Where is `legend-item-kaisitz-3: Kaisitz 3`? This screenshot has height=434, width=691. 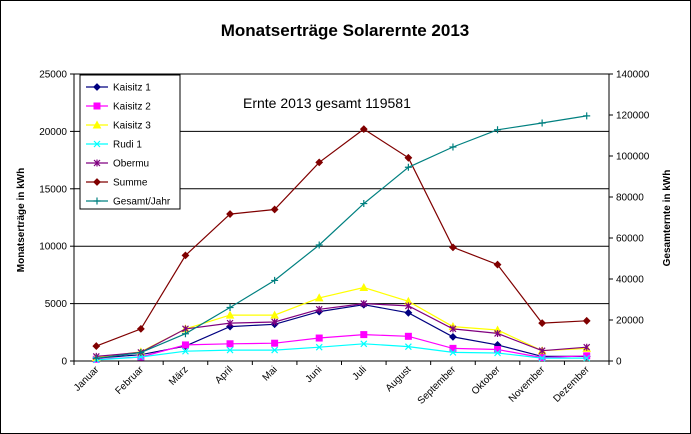
legend-item-kaisitz-3: Kaisitz 3 is located at coordinates (118, 126).